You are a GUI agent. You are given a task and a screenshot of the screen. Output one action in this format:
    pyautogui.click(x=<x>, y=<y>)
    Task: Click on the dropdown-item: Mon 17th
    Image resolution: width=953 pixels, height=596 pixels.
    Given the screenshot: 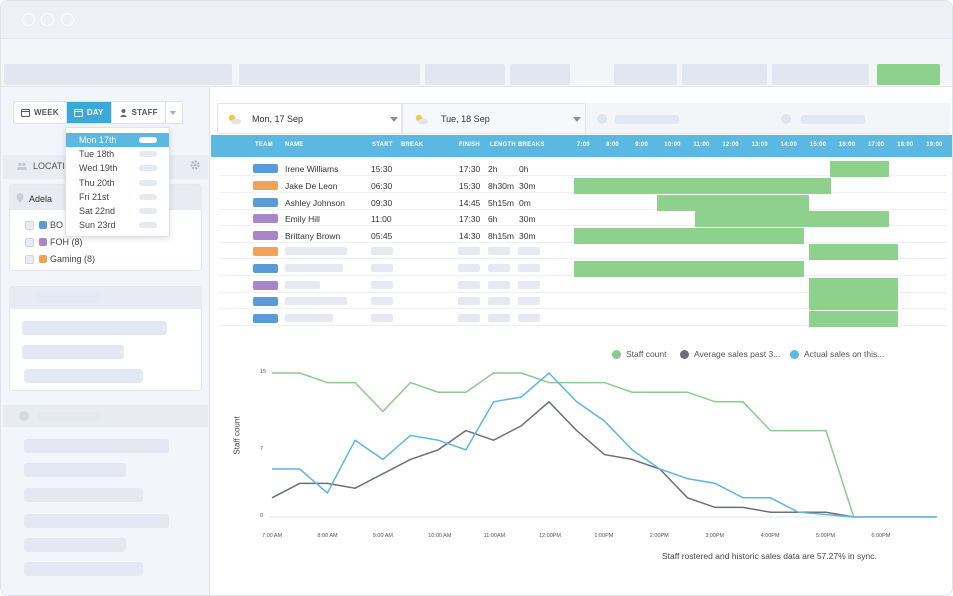 What is the action you would take?
    pyautogui.click(x=117, y=140)
    